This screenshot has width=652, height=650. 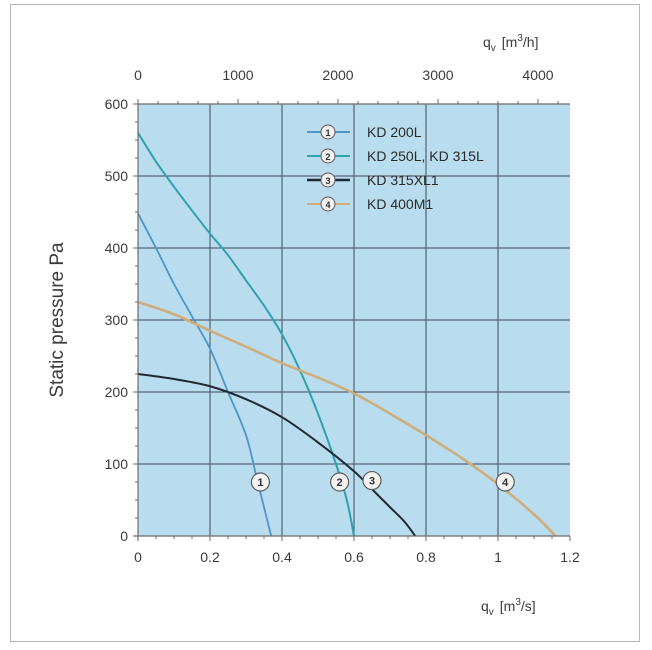 I want to click on curve-marker-number: 3, so click(x=372, y=482).